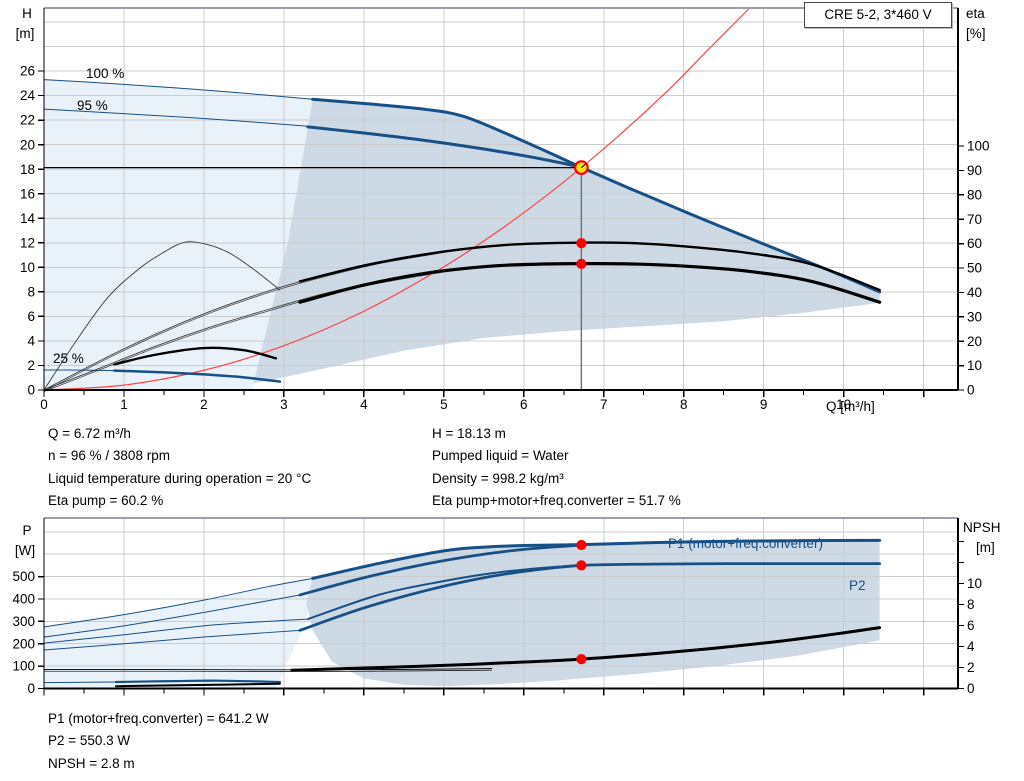 The image size is (1024, 781). Describe the element at coordinates (31, 316) in the screenshot. I see `left-tick-label: 6` at that location.